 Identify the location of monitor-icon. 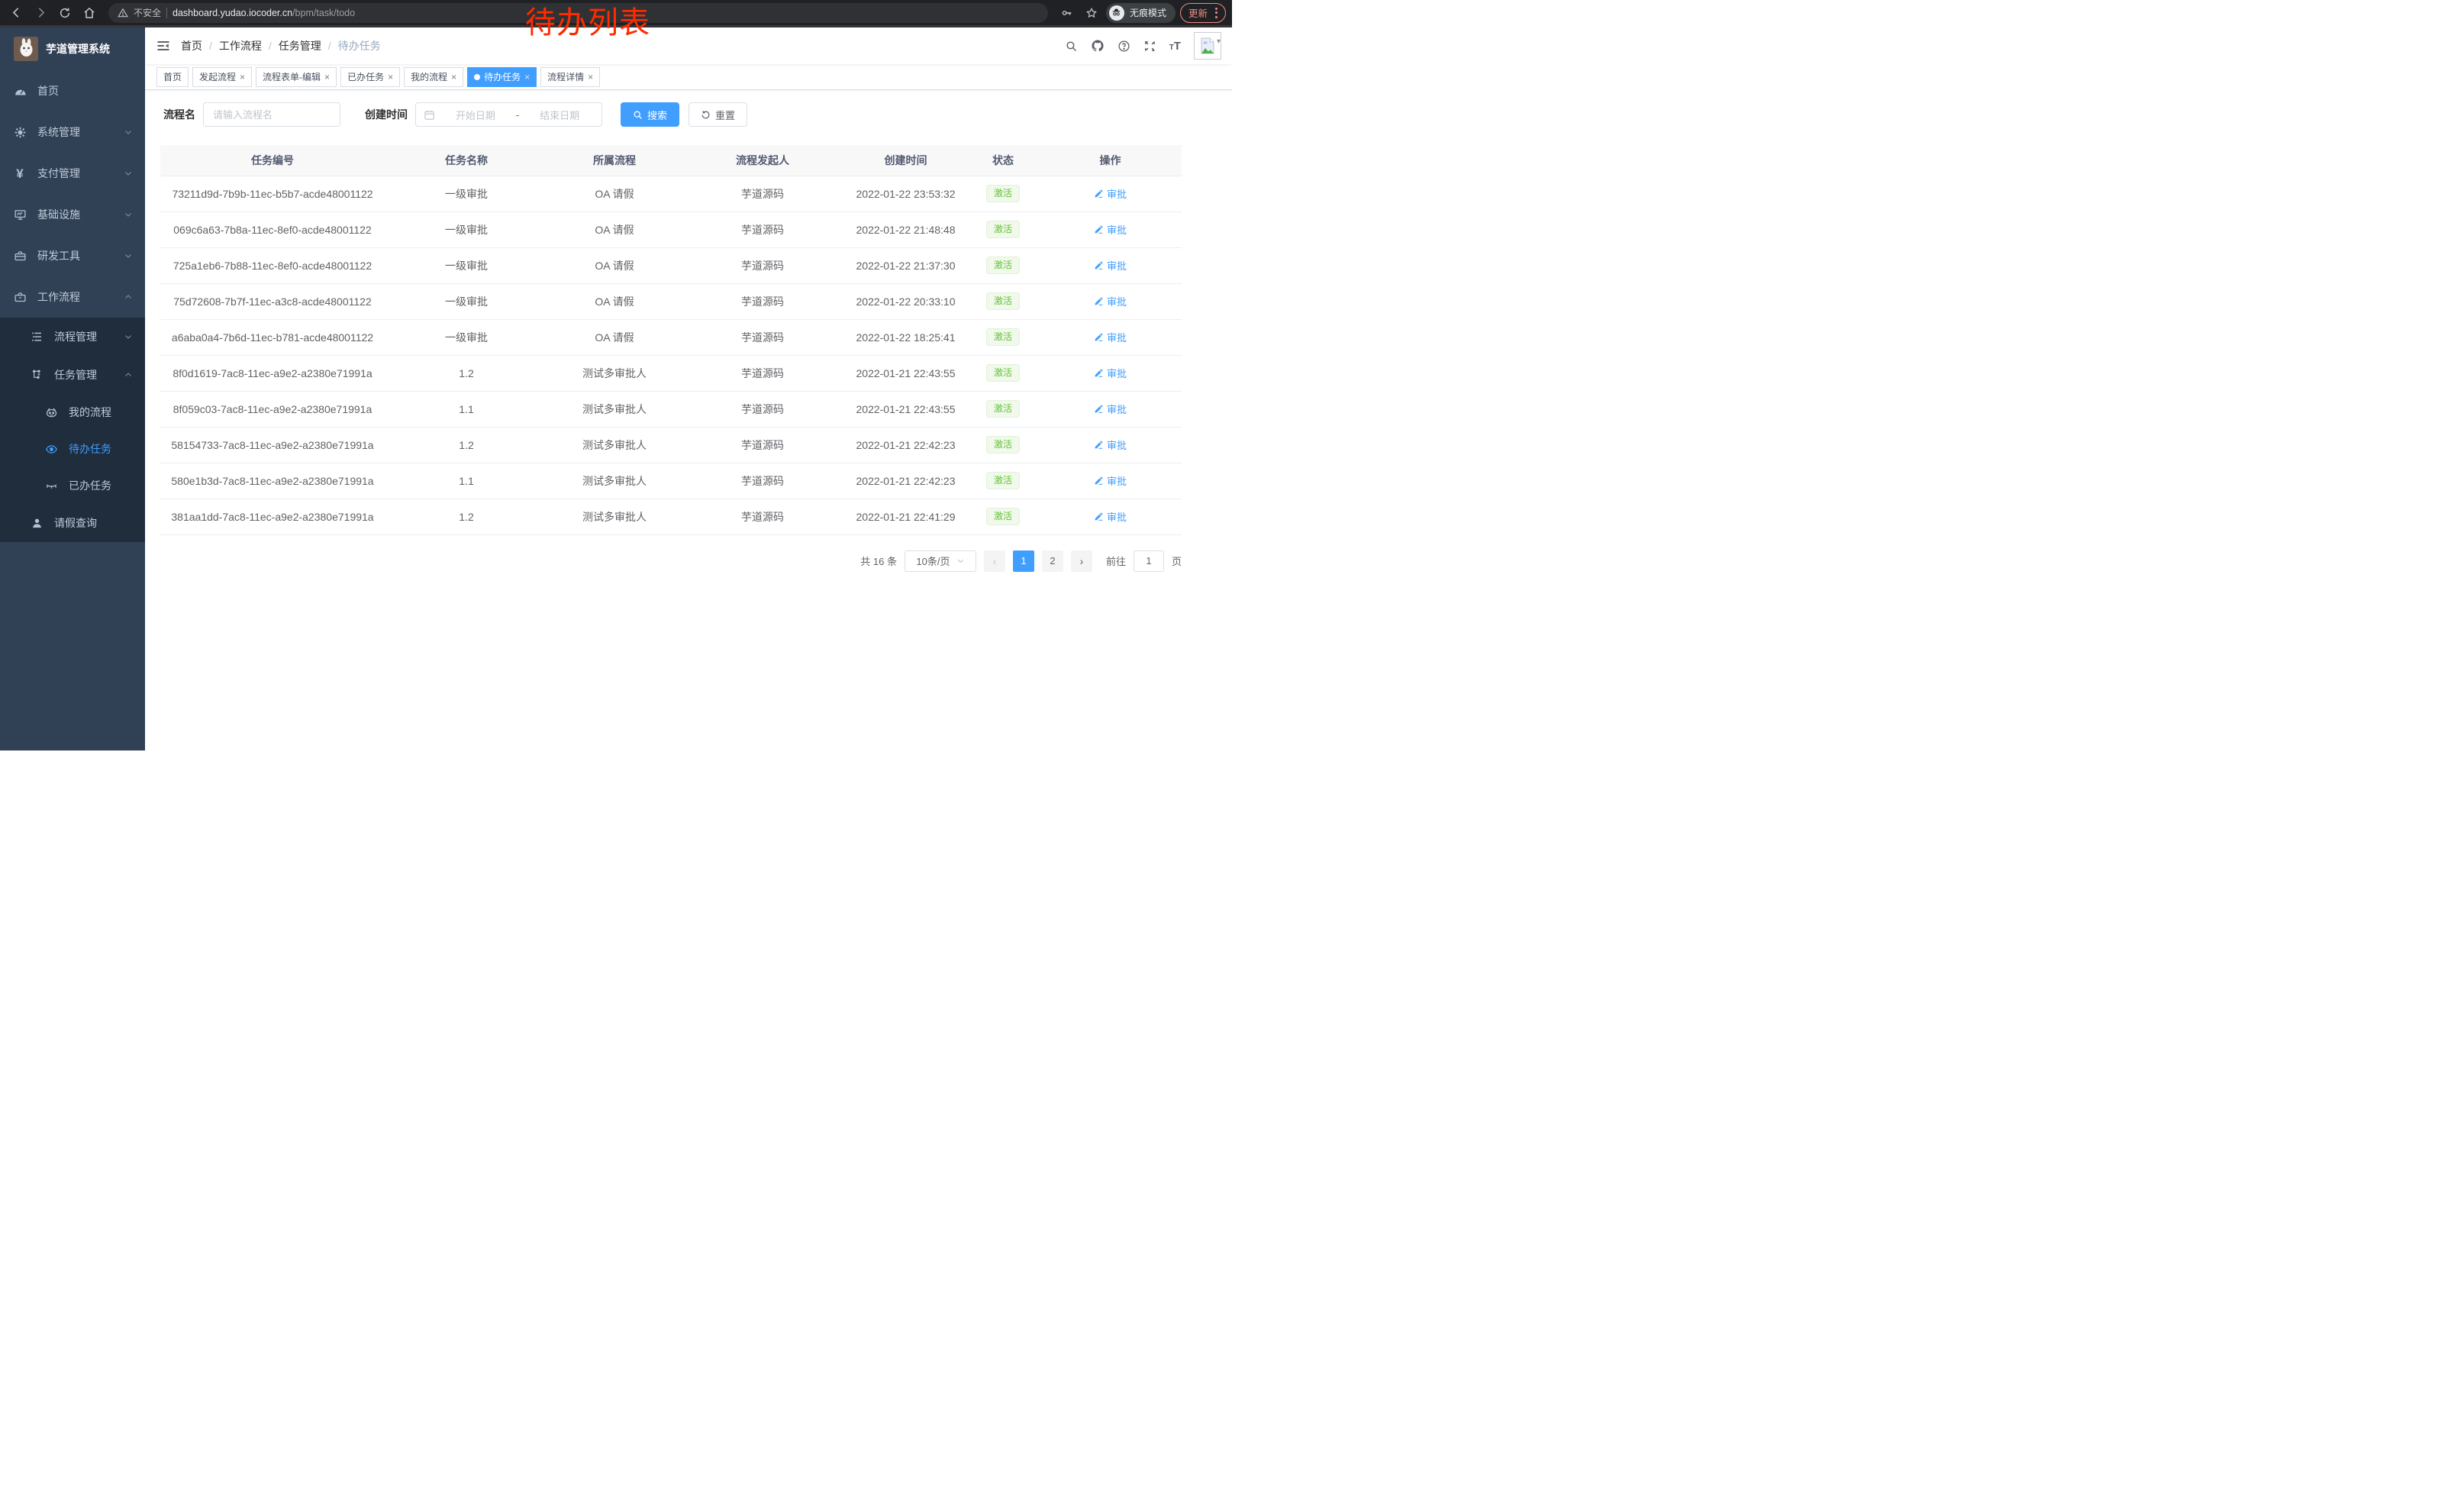
(20, 214).